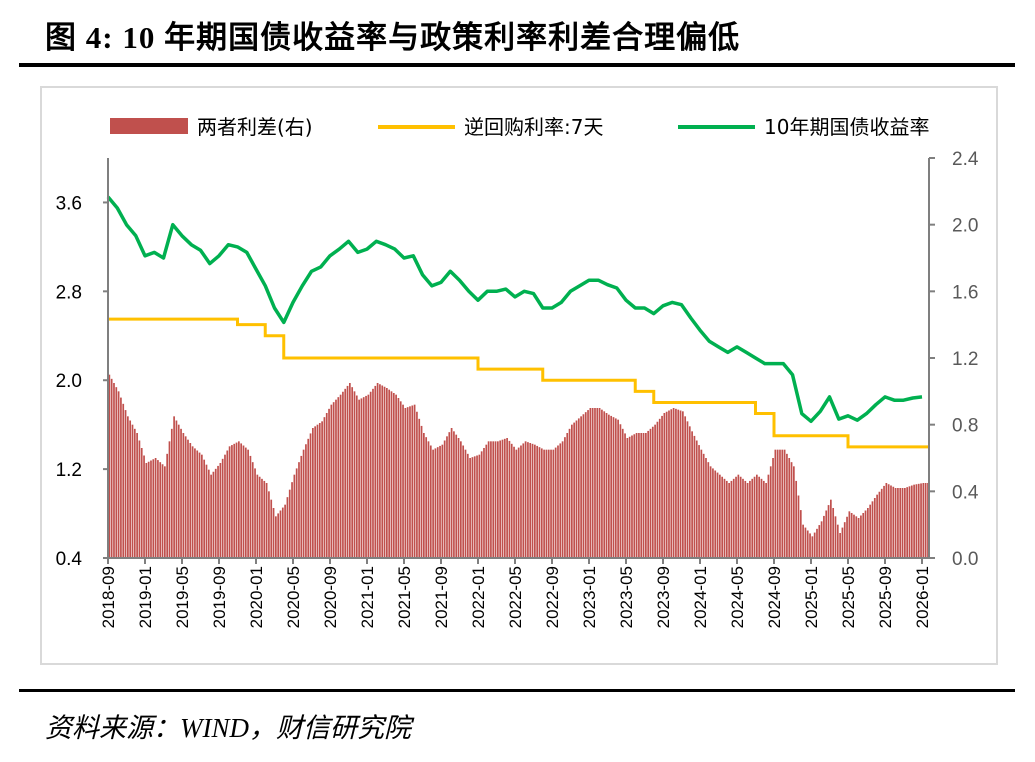  What do you see at coordinates (965, 492) in the screenshot?
I see `right-tick-label: 0.4` at bounding box center [965, 492].